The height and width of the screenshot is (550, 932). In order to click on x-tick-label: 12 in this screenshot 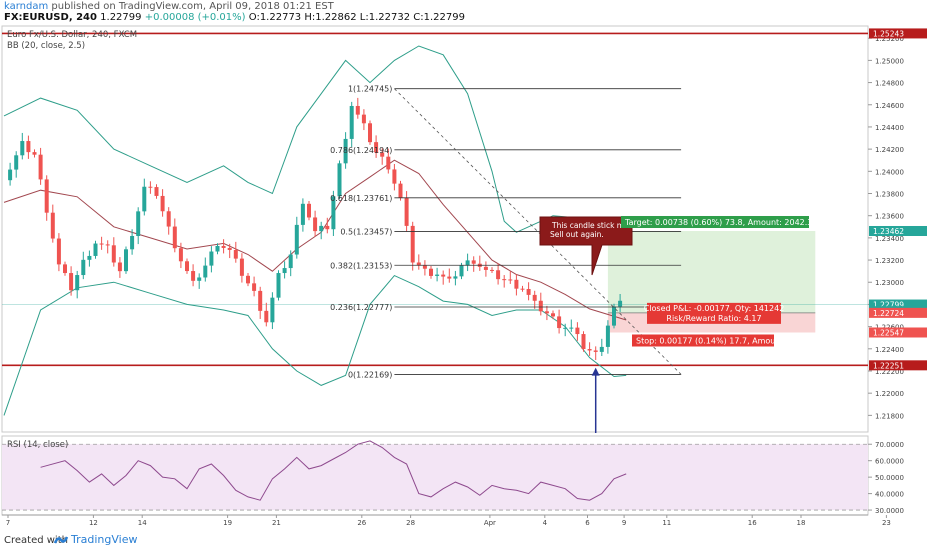, I will do `click(93, 523)`.